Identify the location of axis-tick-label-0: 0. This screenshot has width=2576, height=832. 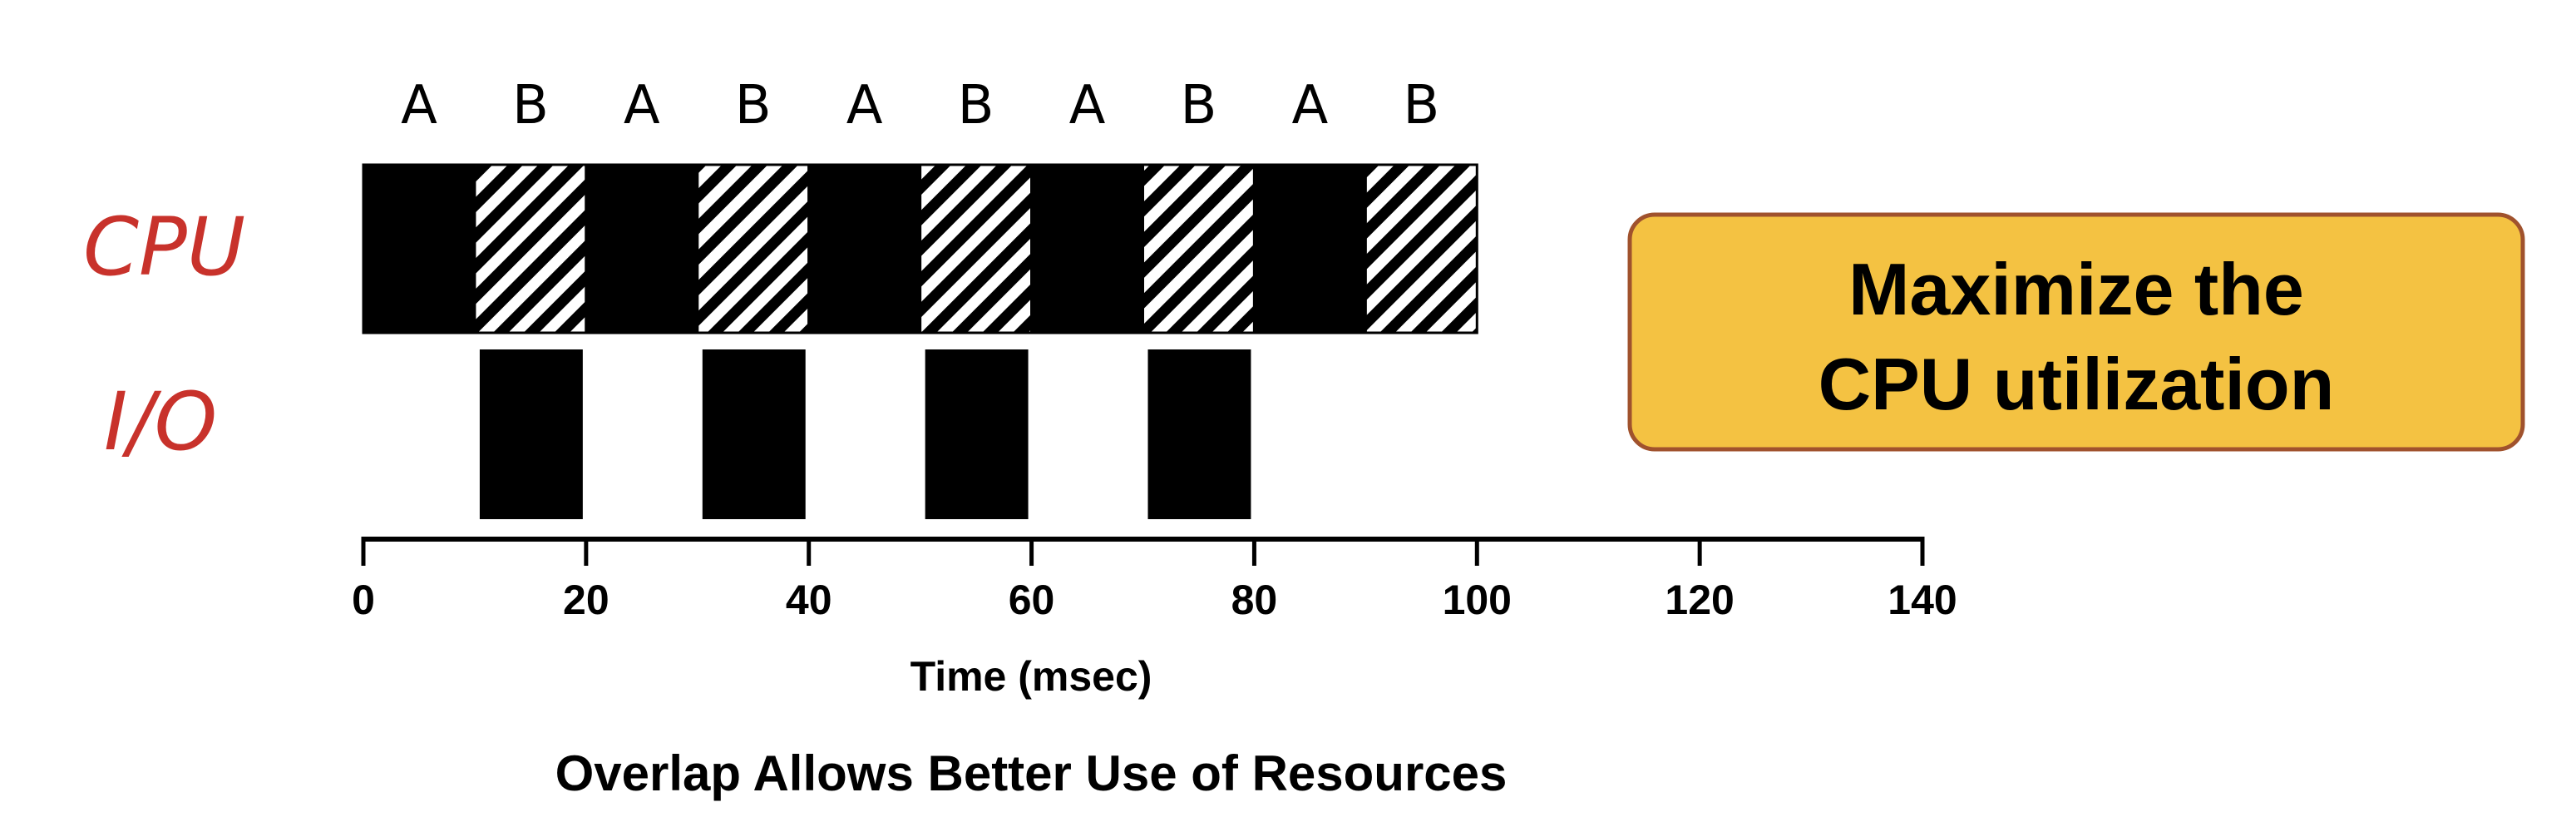
(363, 600).